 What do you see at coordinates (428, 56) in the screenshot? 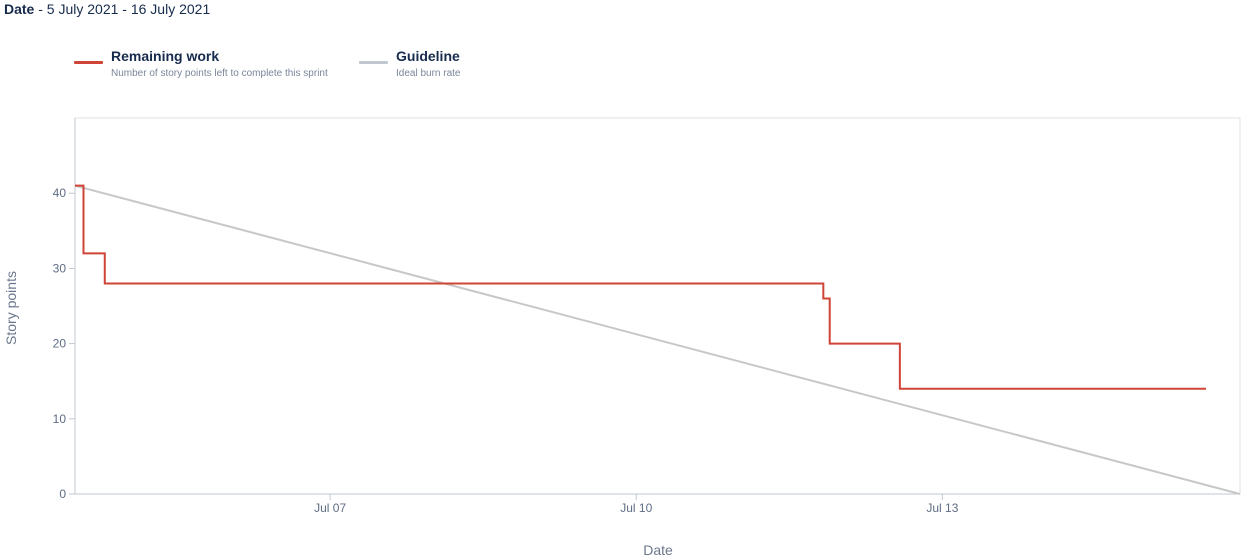
I see `legend-title-guideline: Guideline` at bounding box center [428, 56].